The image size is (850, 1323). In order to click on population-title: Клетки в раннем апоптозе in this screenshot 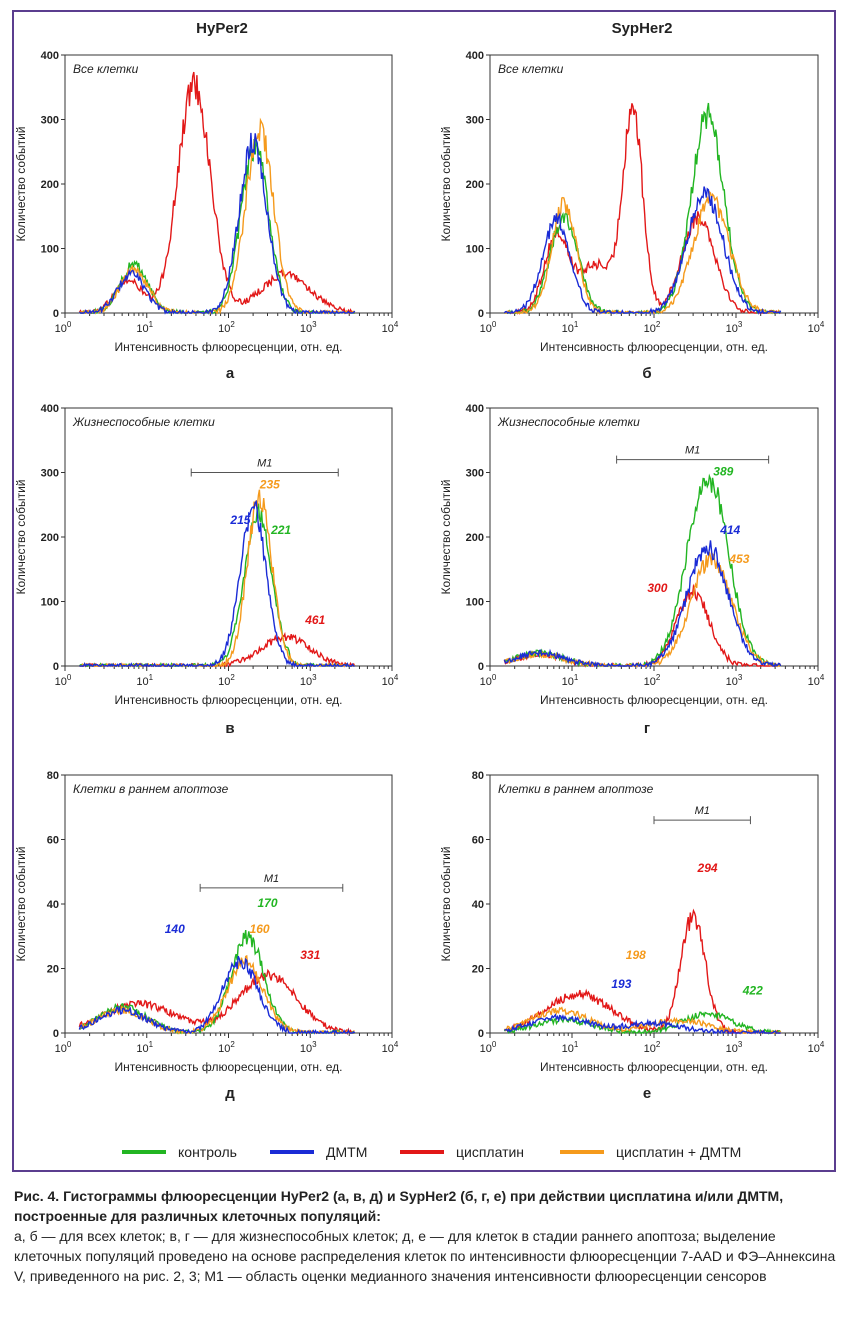, I will do `click(151, 789)`.